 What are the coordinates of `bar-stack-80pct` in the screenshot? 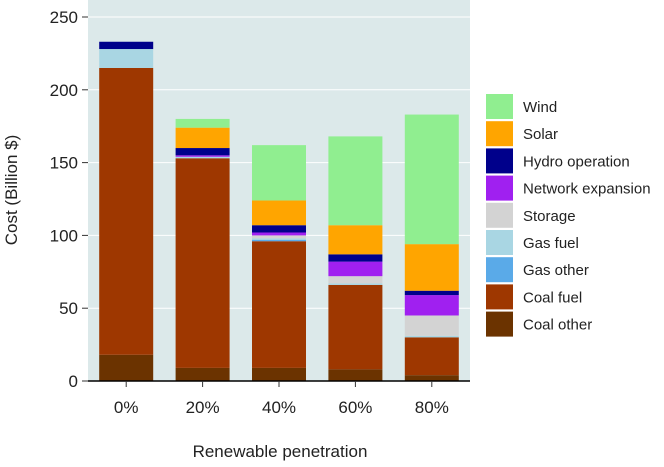 It's located at (431, 247).